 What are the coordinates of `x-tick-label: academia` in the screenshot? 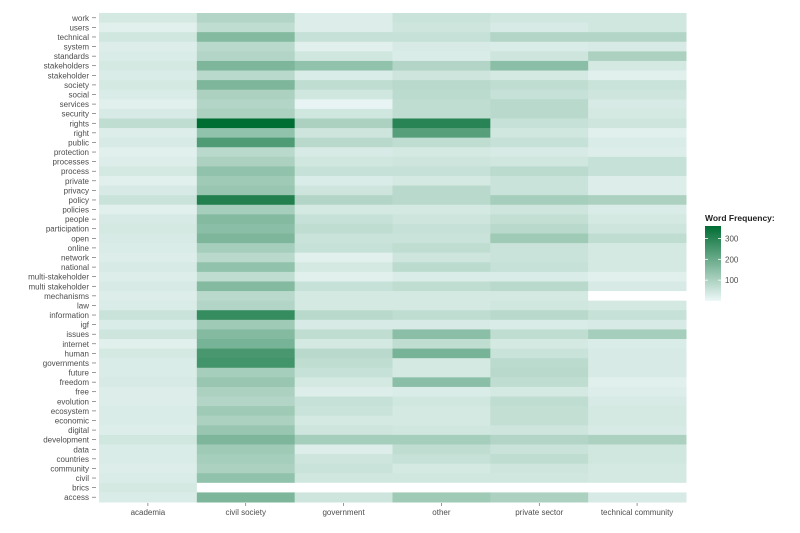 It's located at (148, 512).